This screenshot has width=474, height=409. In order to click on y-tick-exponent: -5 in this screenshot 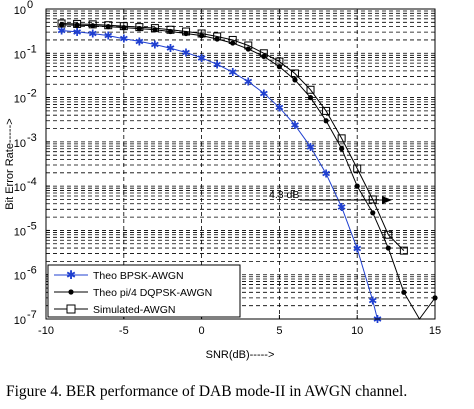, I will do `click(32, 226)`.